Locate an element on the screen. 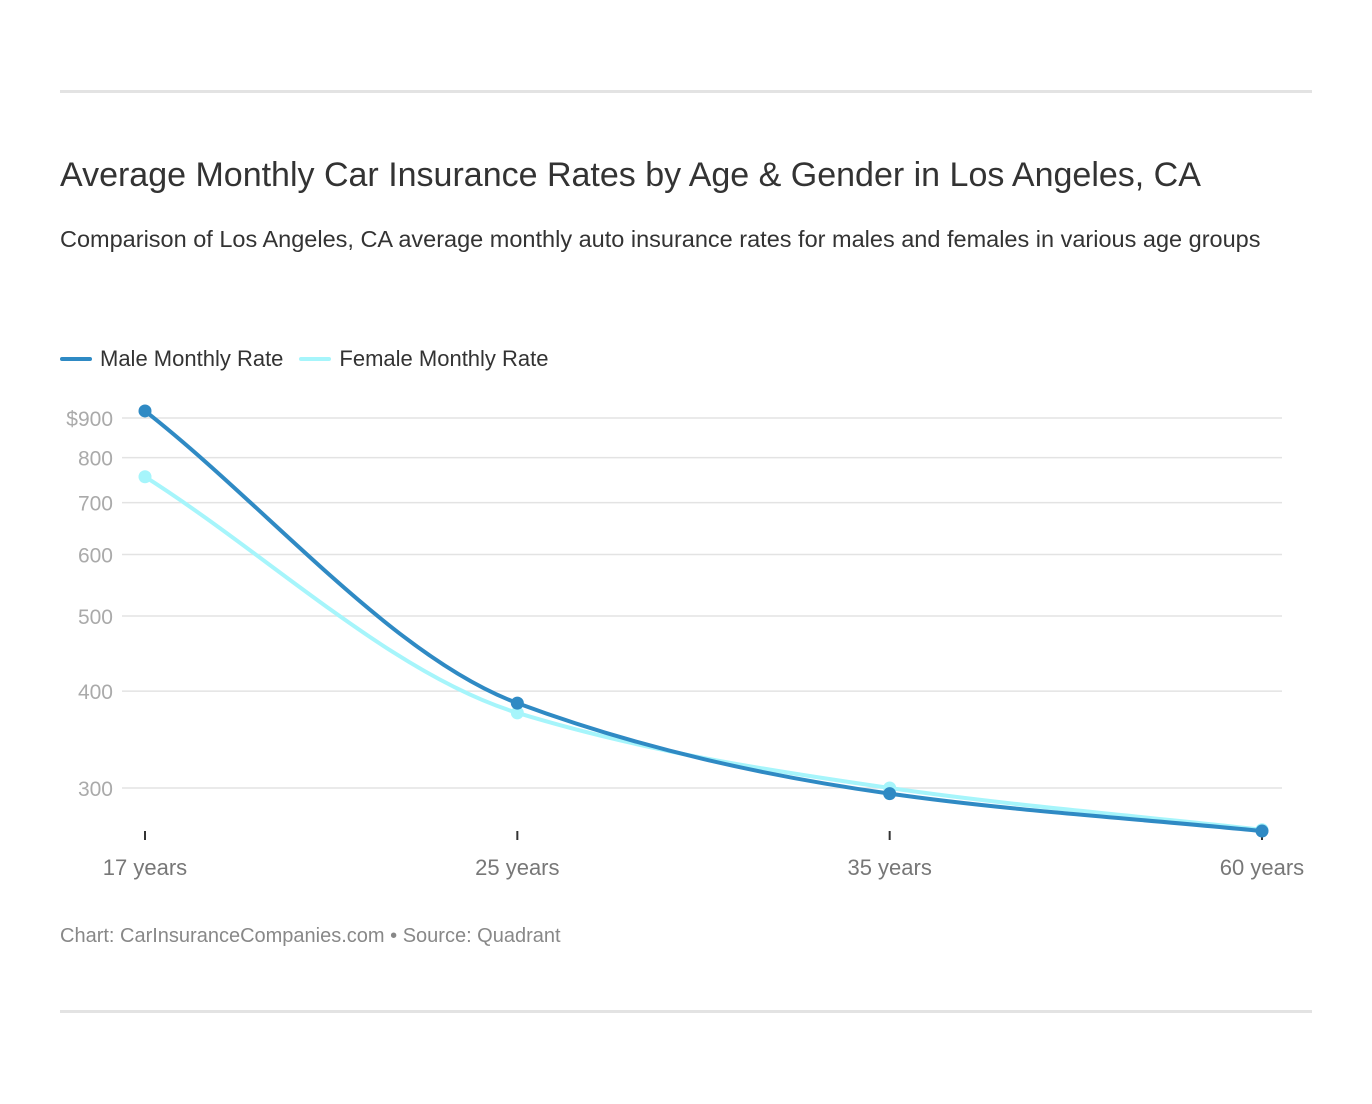  legend-label-female: Female Monthly Rate is located at coordinates (444, 358).